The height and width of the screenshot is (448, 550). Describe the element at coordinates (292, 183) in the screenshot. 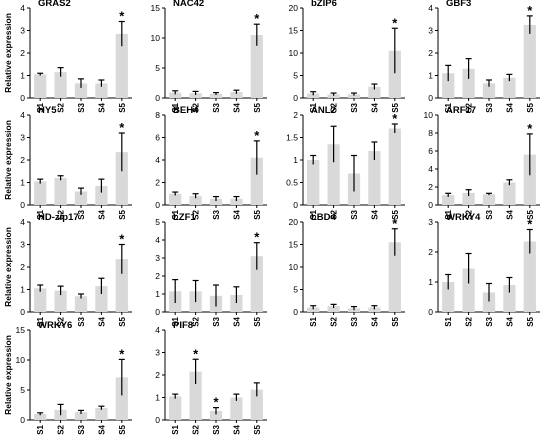

I see `y-tick-label: 0.5` at that location.